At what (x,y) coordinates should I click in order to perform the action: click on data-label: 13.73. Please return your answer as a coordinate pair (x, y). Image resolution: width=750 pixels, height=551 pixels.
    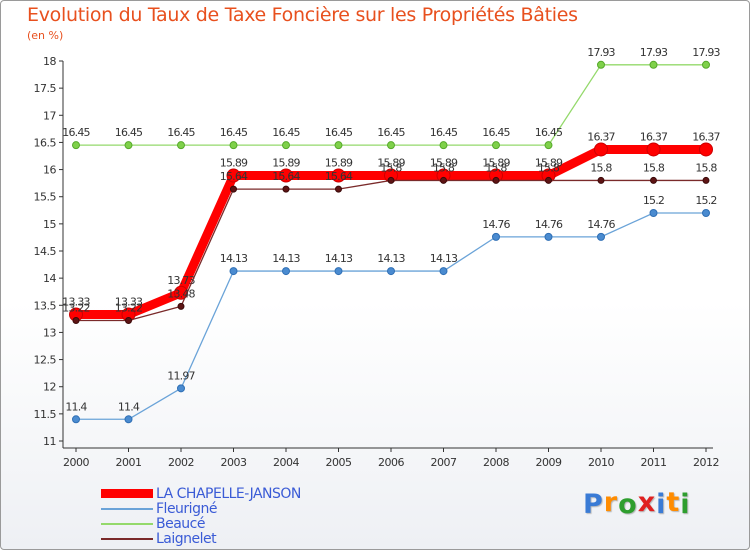
    Looking at the image, I should click on (181, 280).